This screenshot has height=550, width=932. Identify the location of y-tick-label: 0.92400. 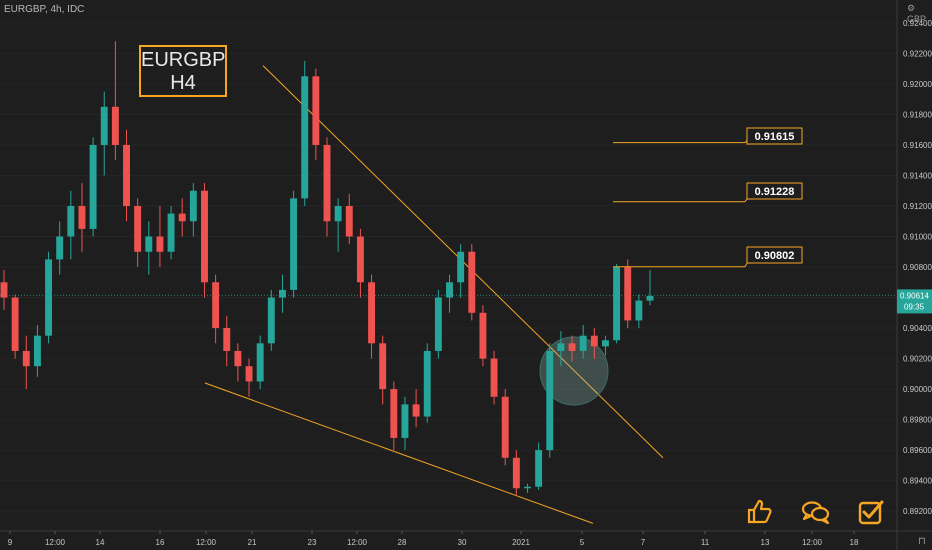
(917, 23).